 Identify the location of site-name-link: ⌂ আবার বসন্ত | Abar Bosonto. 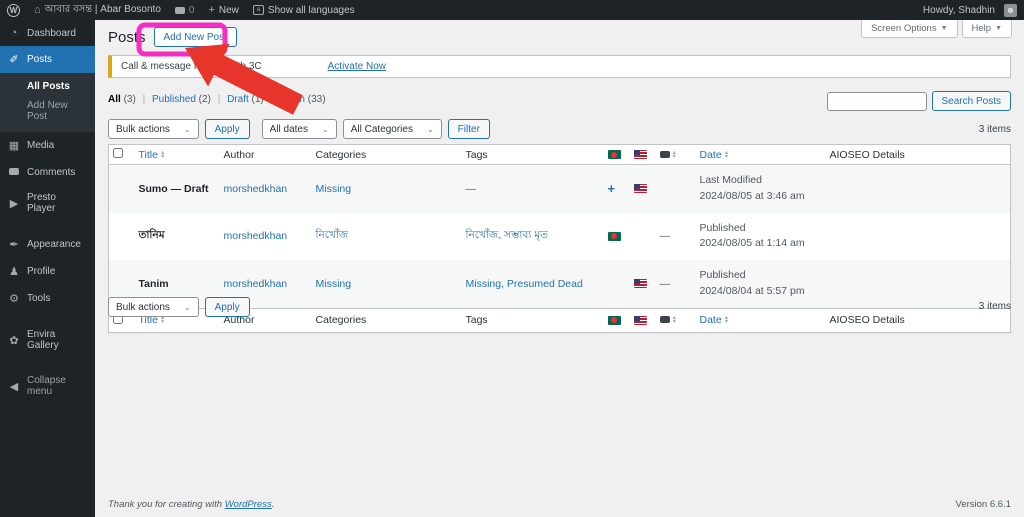
(97, 10).